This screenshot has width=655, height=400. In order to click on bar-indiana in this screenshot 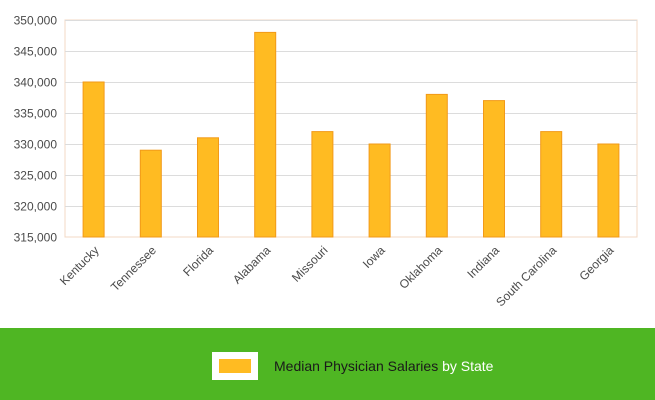, I will do `click(494, 169)`.